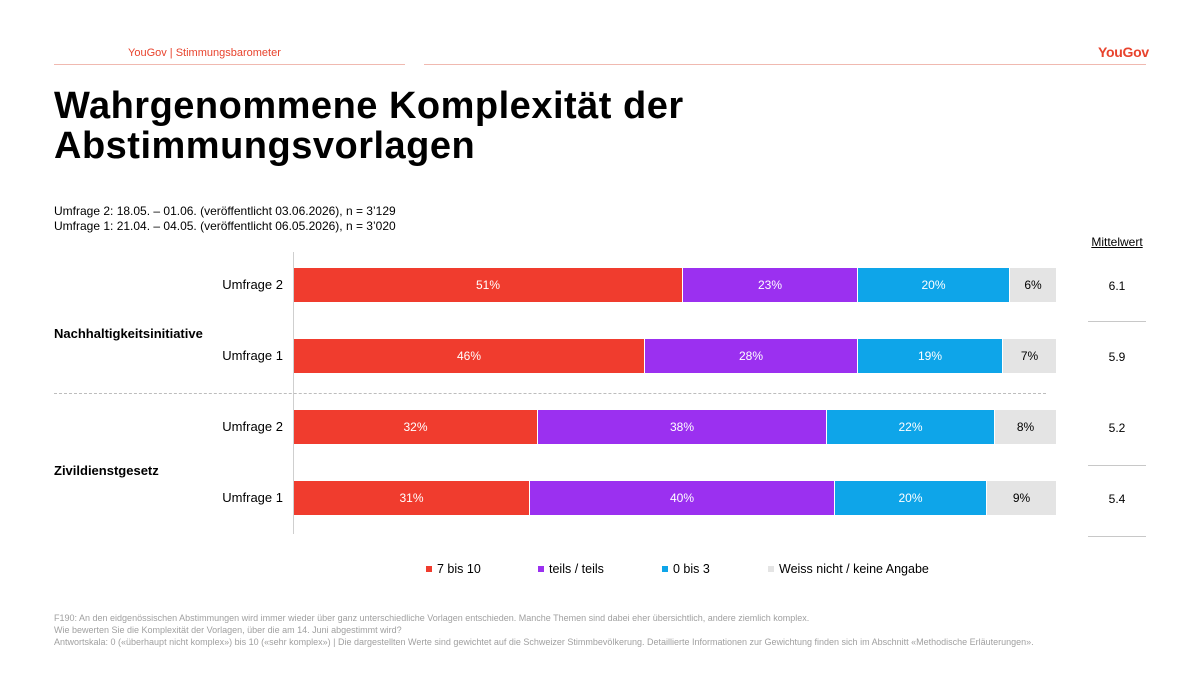 The image size is (1200, 674). Describe the element at coordinates (265, 146) in the screenshot. I see `page-title-line2: Abstimmungsvorlagen` at that location.